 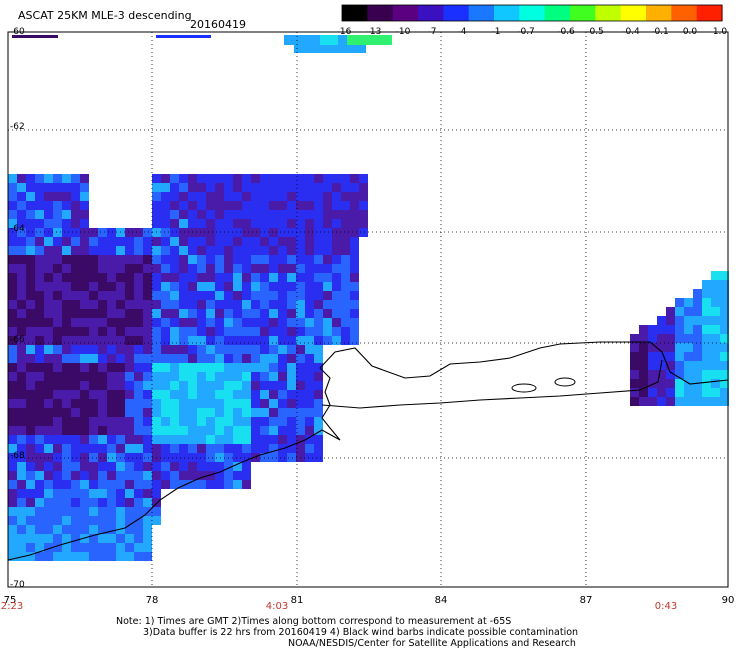 I want to click on legend-swatch, so click(x=35, y=36).